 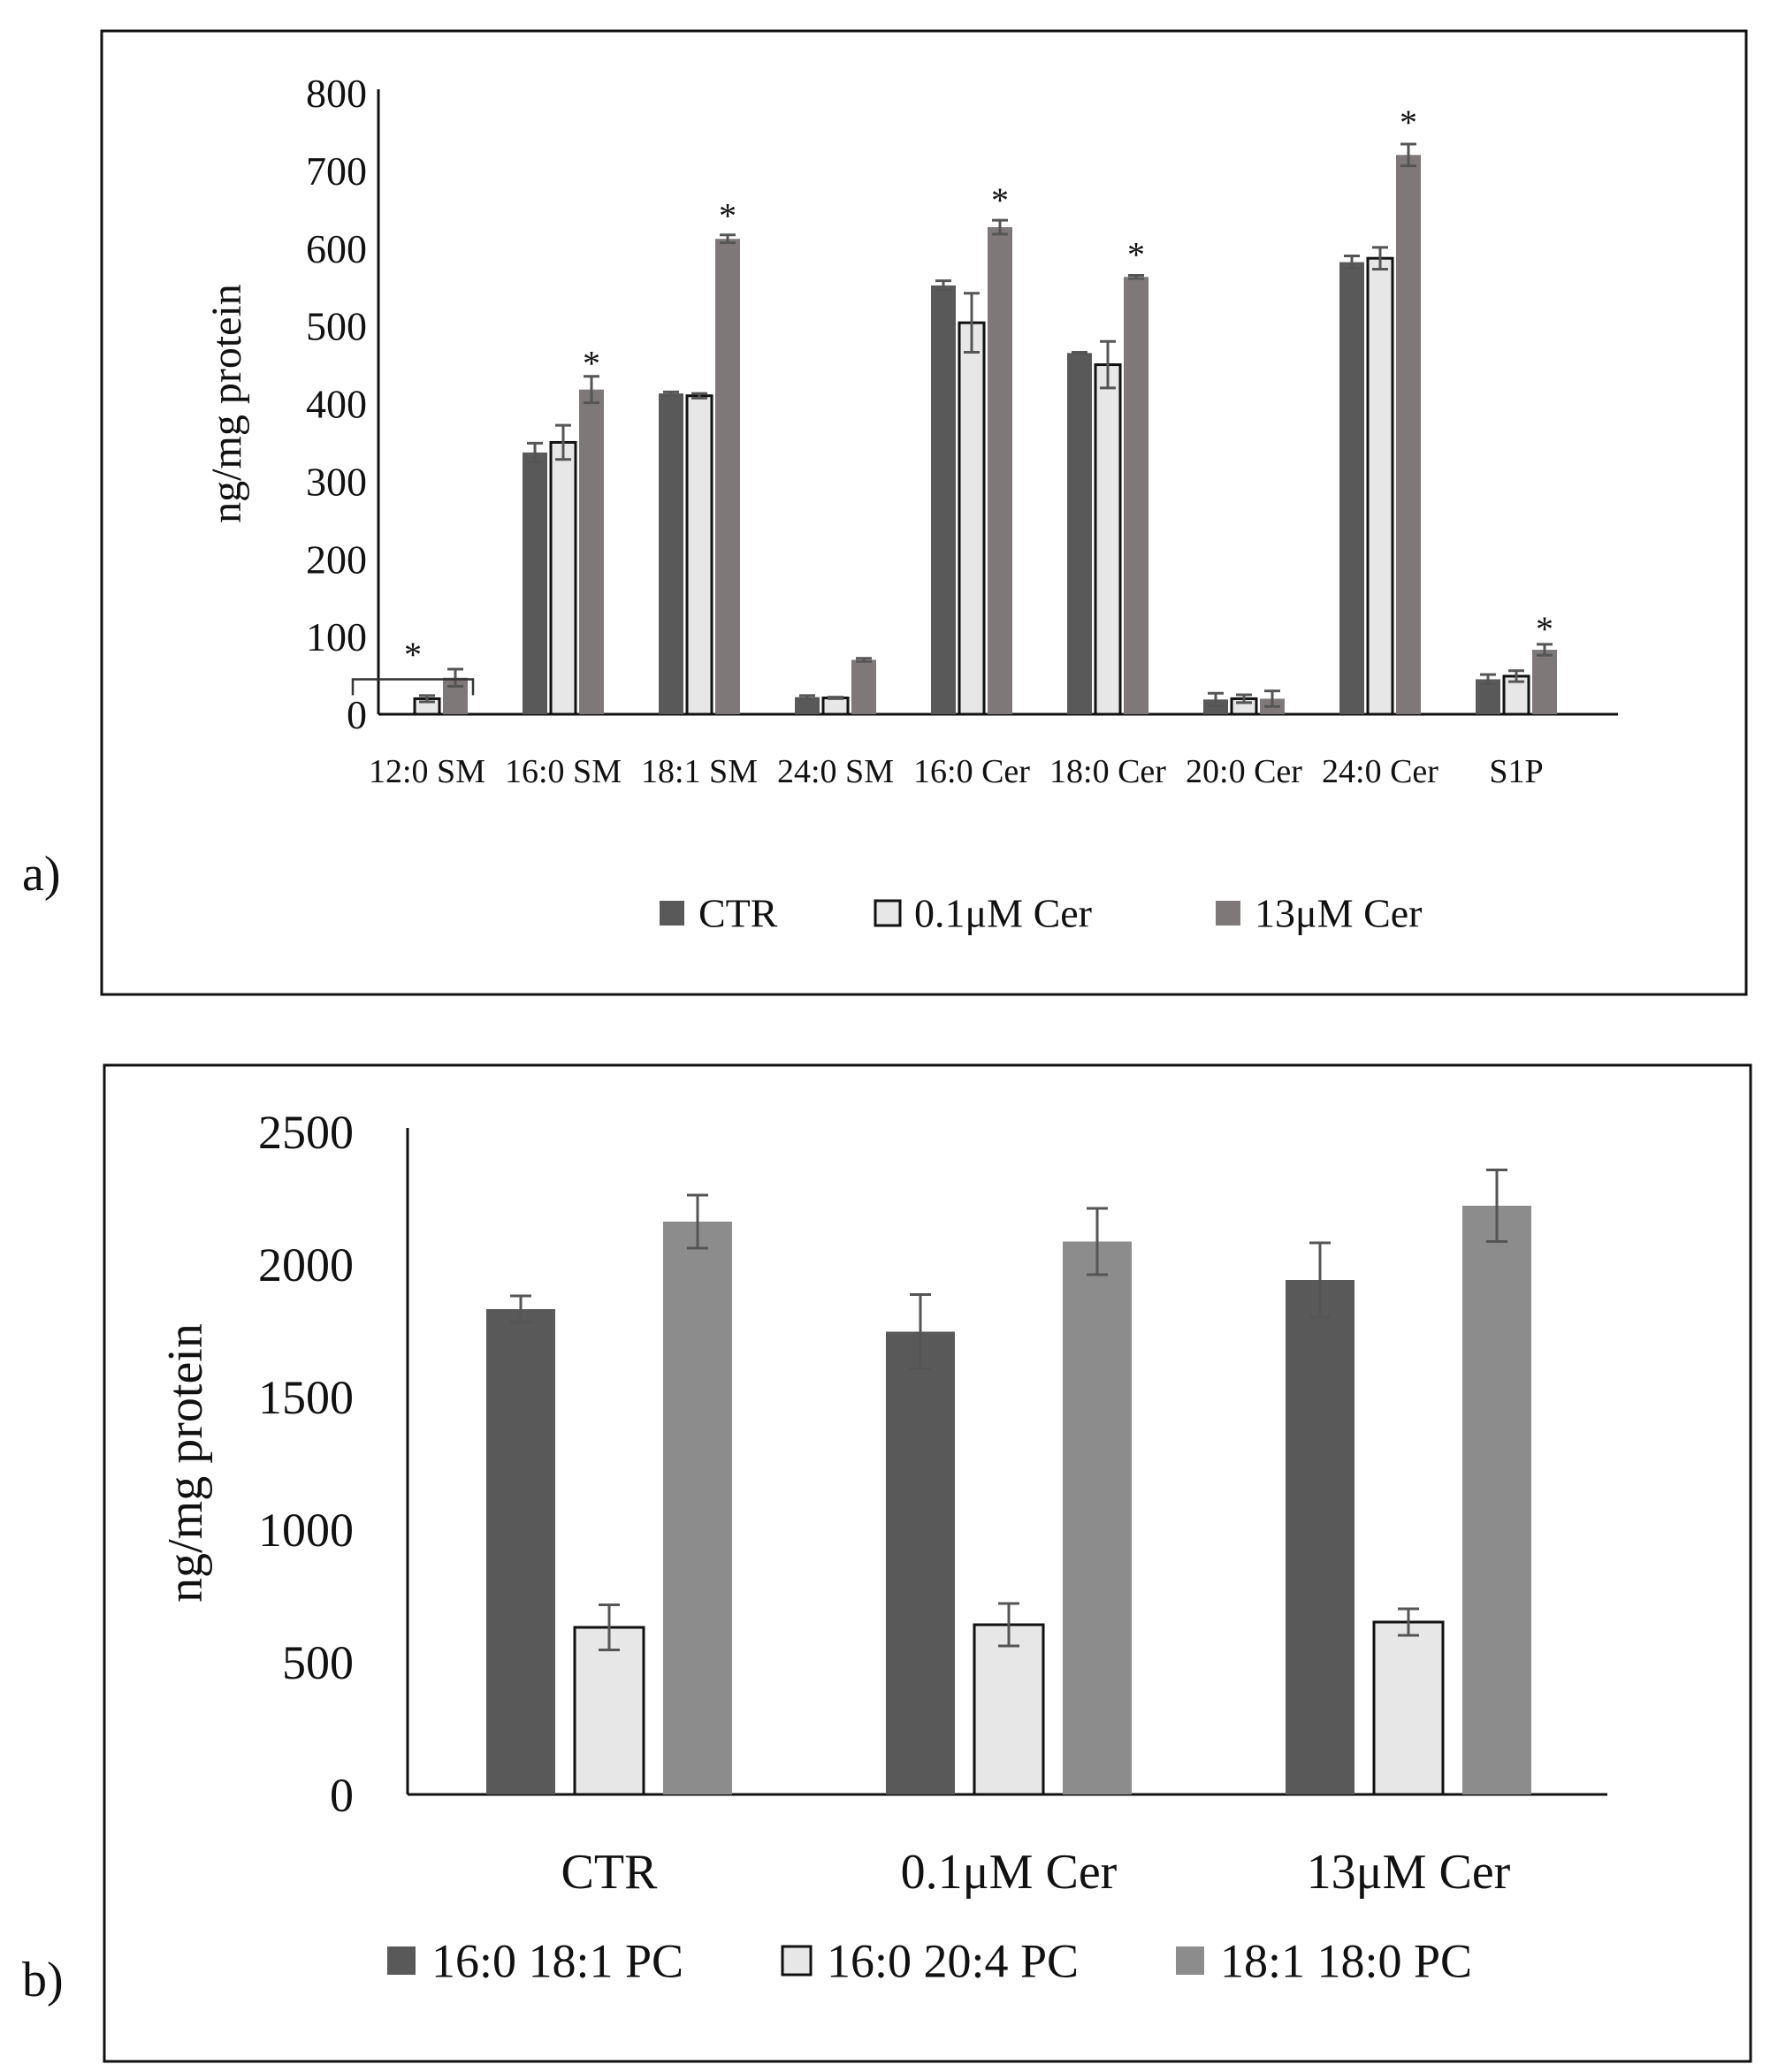 What do you see at coordinates (336, 559) in the screenshot?
I see `y-tick-label: 200` at bounding box center [336, 559].